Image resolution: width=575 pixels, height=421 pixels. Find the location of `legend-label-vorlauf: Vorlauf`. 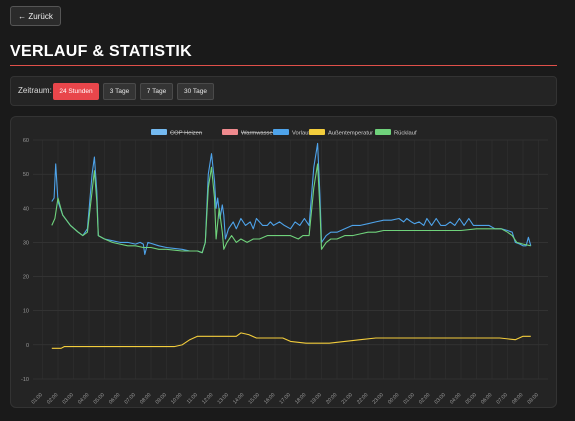

legend-label-vorlauf: Vorlauf is located at coordinates (301, 134).